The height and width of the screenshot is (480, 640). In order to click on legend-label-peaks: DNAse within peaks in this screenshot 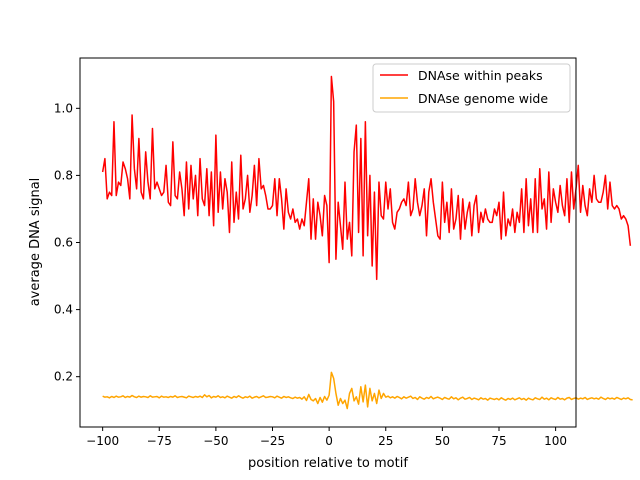, I will do `click(480, 75)`.